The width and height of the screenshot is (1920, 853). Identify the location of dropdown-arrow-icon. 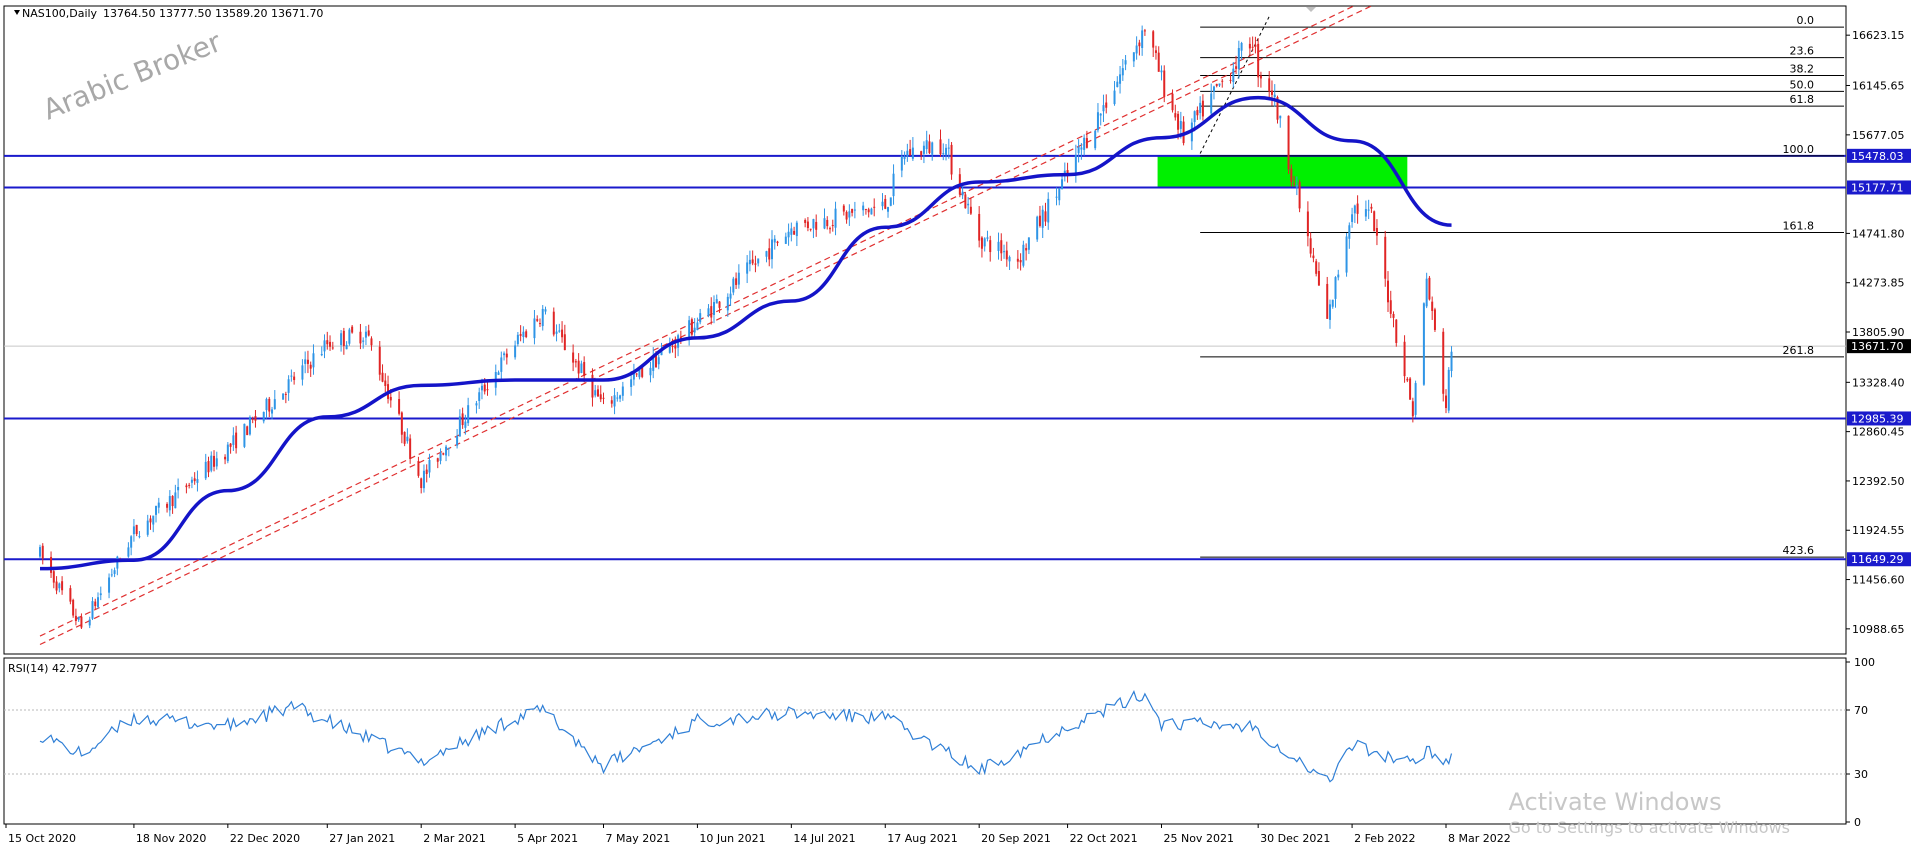
(1311, 9).